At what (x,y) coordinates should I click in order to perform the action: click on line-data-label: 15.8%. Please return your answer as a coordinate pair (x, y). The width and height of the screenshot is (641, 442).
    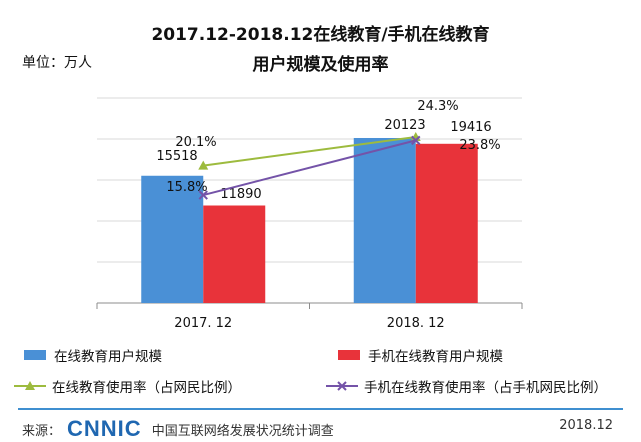
    Looking at the image, I should click on (186, 187).